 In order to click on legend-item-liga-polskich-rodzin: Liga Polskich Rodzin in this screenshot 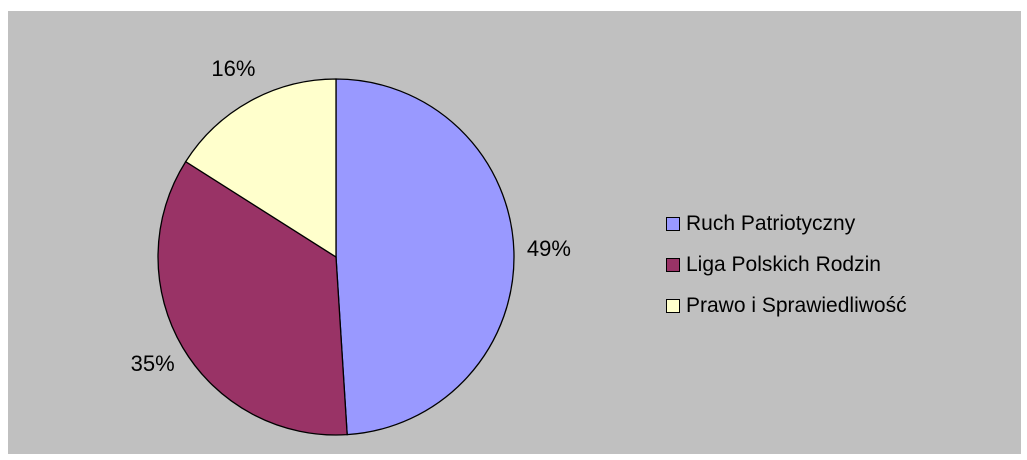, I will do `click(786, 264)`.